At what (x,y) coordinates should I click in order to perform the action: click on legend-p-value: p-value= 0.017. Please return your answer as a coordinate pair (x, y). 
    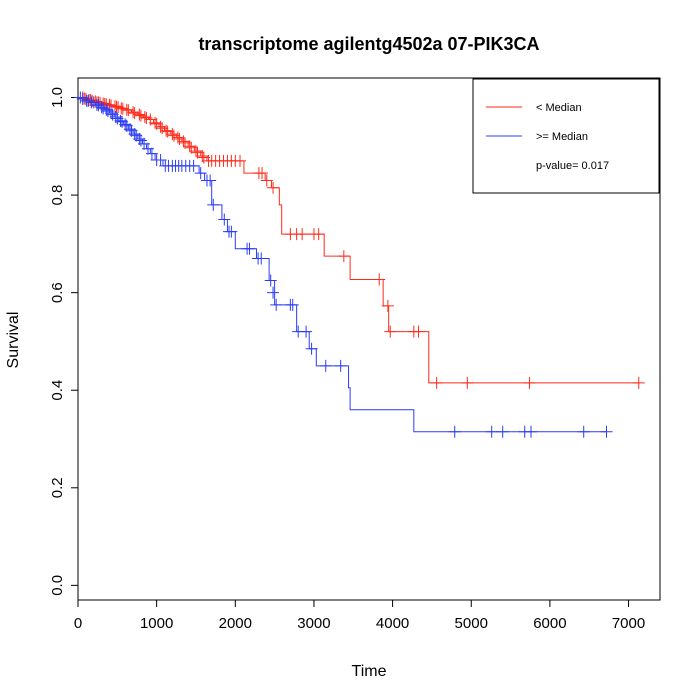
    Looking at the image, I should click on (572, 166).